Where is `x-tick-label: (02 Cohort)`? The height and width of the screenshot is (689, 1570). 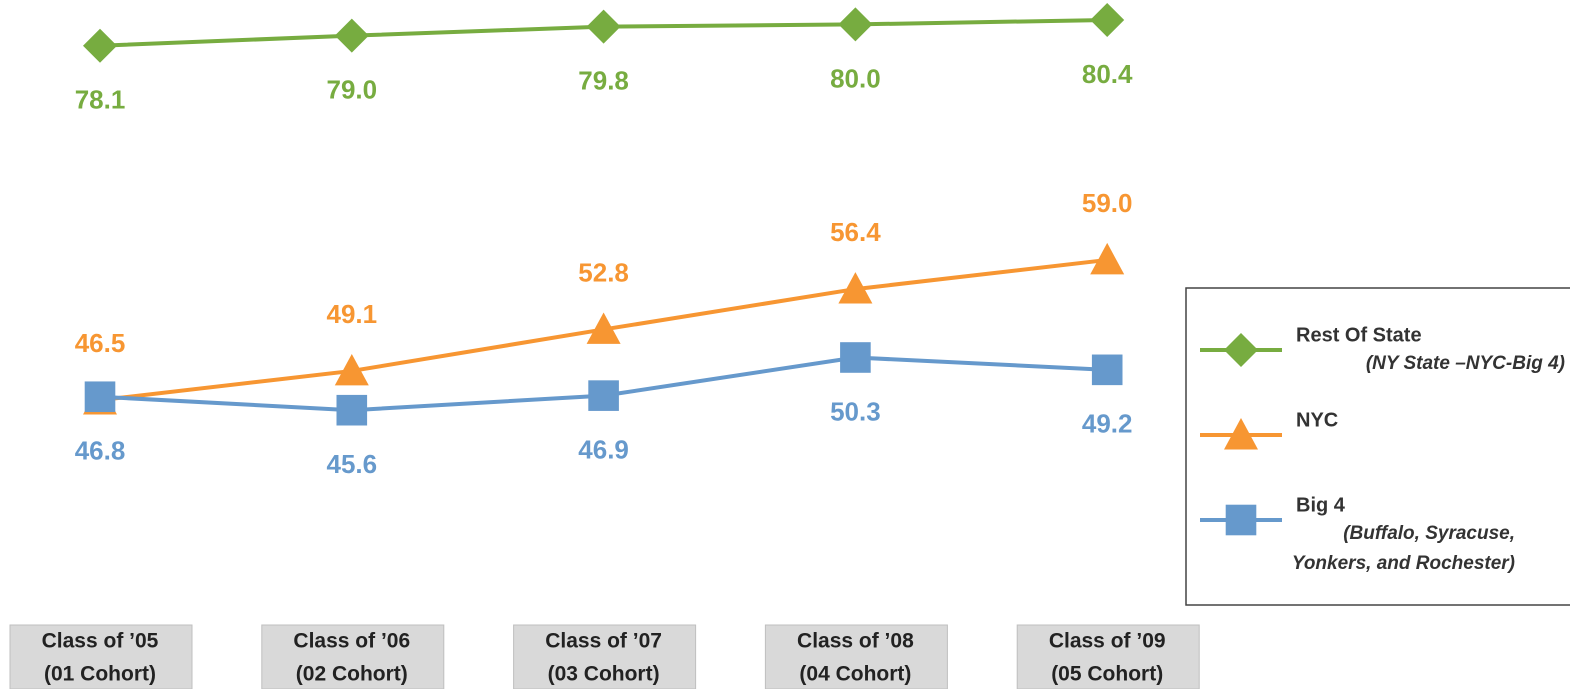
x-tick-label: (02 Cohort) is located at coordinates (352, 674).